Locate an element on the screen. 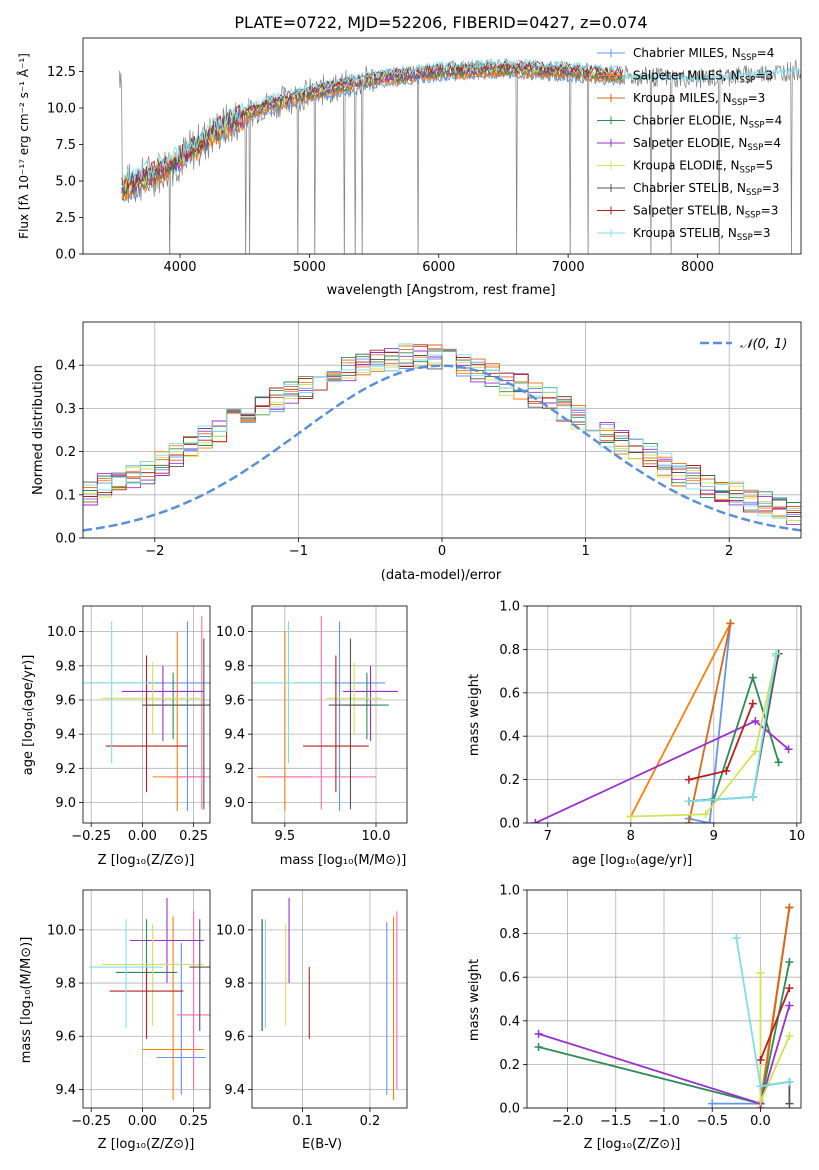 The height and width of the screenshot is (1170, 819). x-tick-label: 9.5 is located at coordinates (284, 836).